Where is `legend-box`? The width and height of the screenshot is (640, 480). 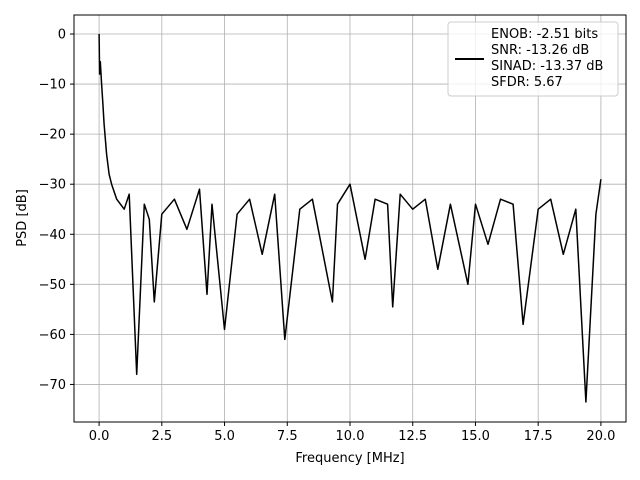
legend-box is located at coordinates (533, 59).